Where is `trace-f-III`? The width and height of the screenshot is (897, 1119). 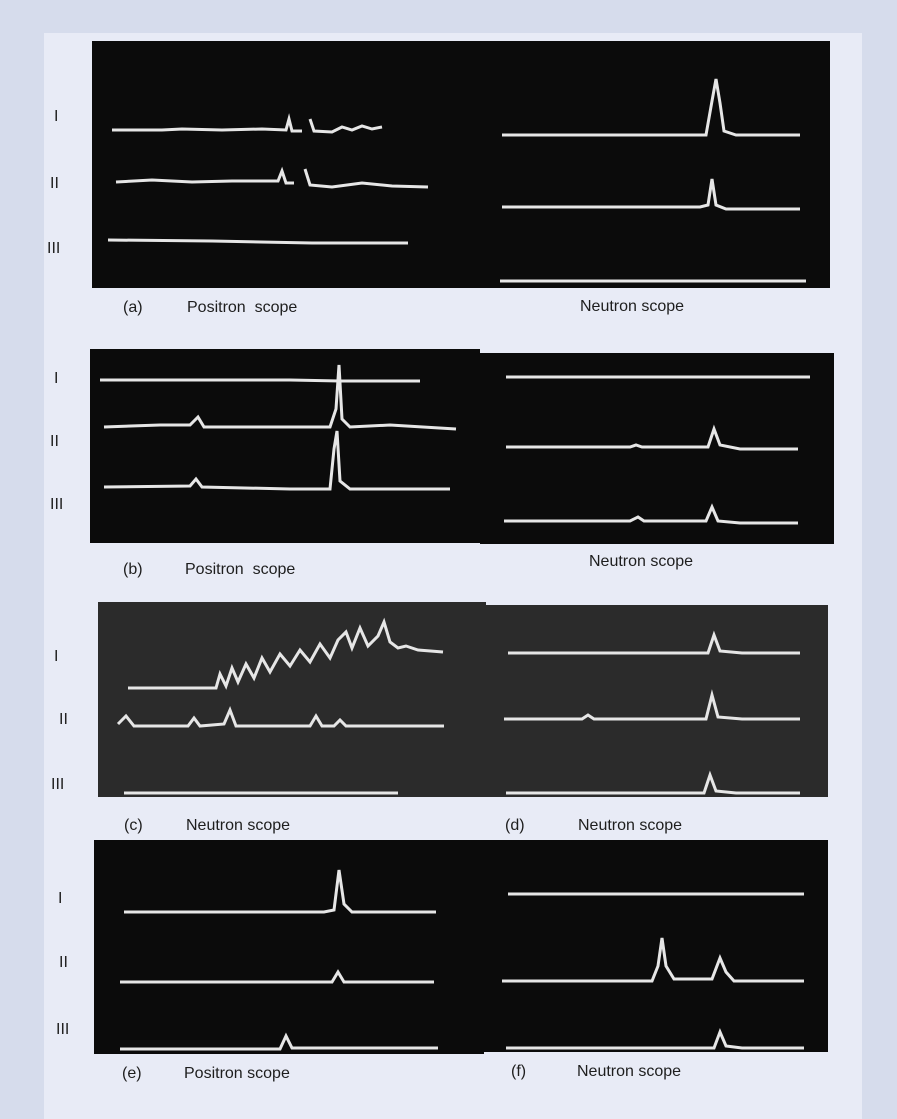 trace-f-III is located at coordinates (655, 1038).